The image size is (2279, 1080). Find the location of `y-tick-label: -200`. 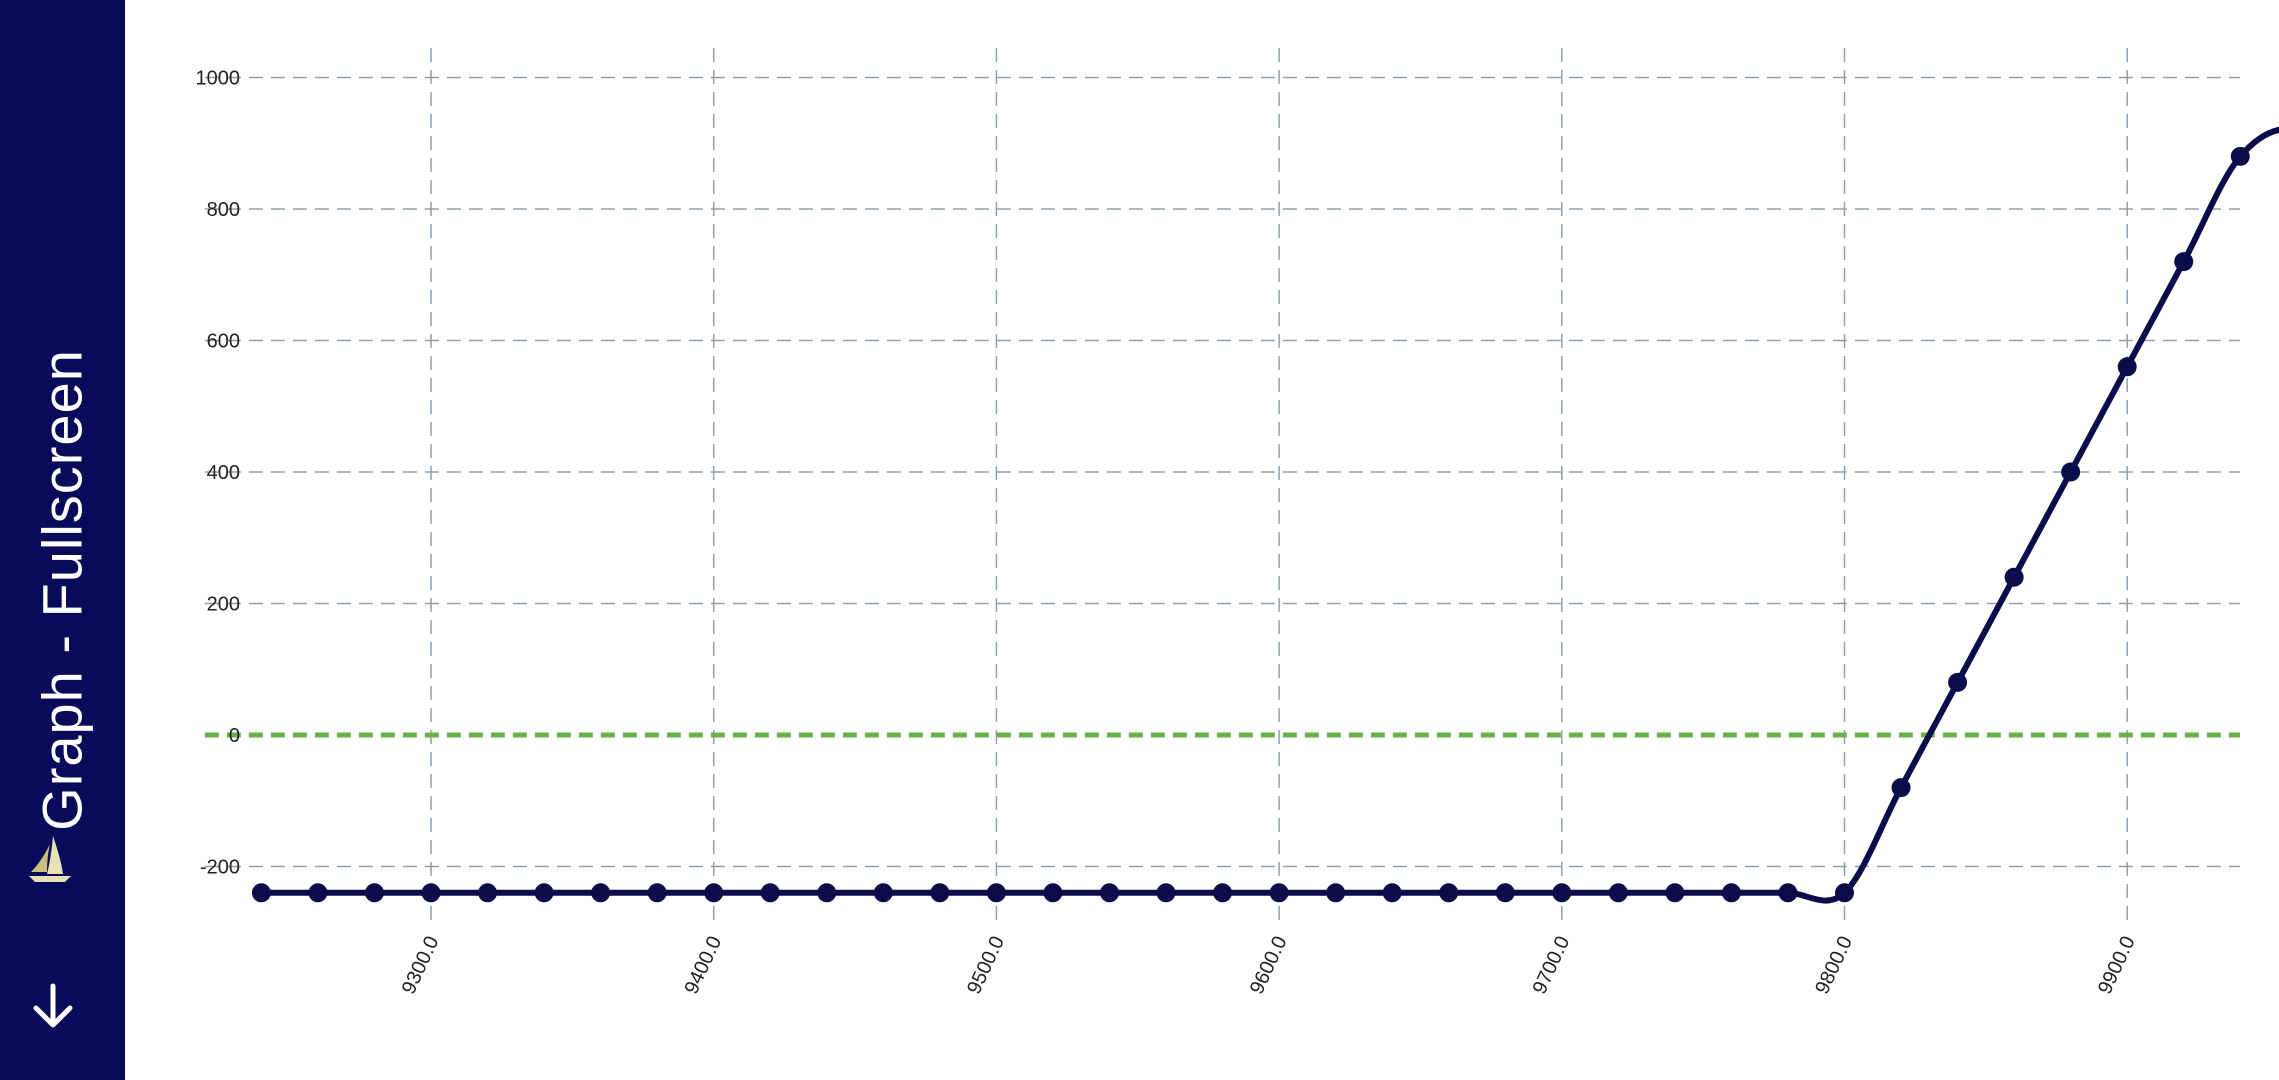

y-tick-label: -200 is located at coordinates (220, 868).